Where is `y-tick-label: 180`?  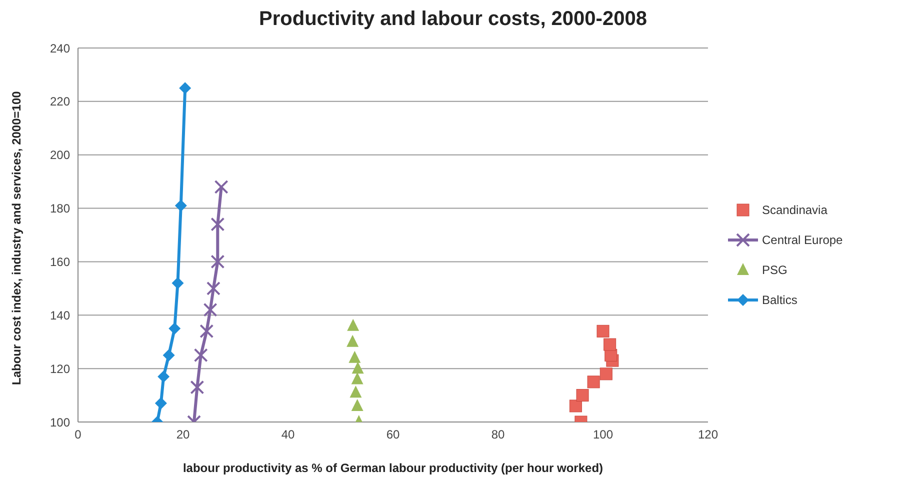 y-tick-label: 180 is located at coordinates (60, 209).